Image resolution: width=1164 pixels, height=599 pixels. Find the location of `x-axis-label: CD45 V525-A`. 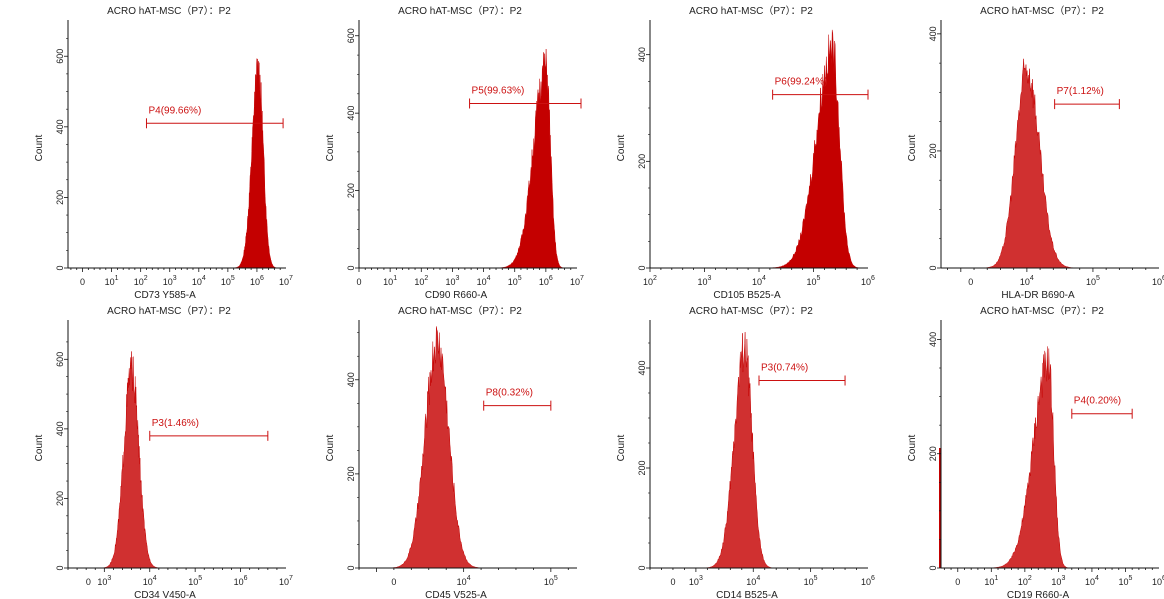

x-axis-label: CD45 V525-A is located at coordinates (456, 594).